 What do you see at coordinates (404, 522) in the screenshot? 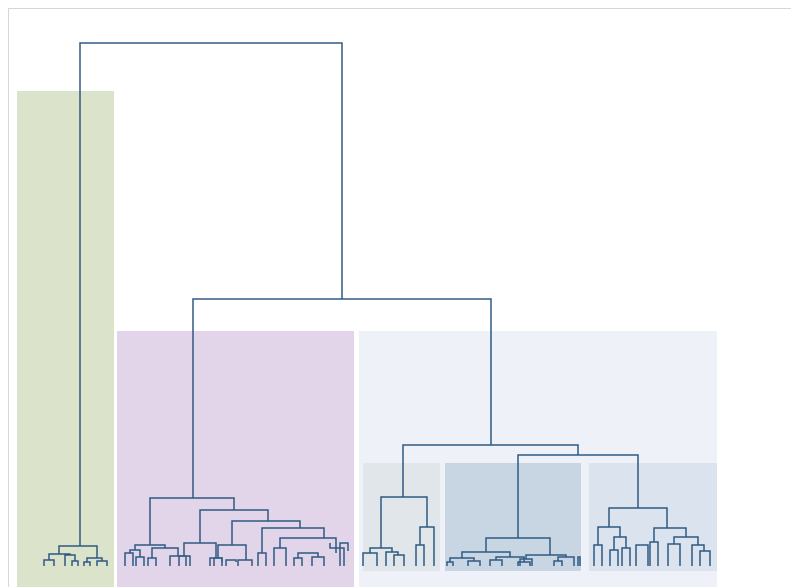
I see `gray-sub-merge-link` at bounding box center [404, 522].